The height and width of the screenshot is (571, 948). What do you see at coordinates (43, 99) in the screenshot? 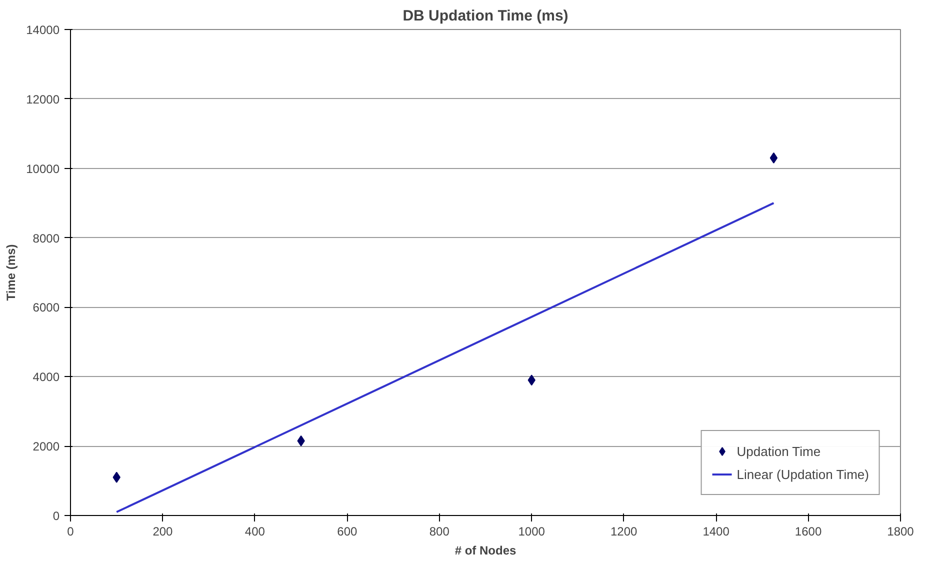
I see `y-tick-label: 12000` at bounding box center [43, 99].